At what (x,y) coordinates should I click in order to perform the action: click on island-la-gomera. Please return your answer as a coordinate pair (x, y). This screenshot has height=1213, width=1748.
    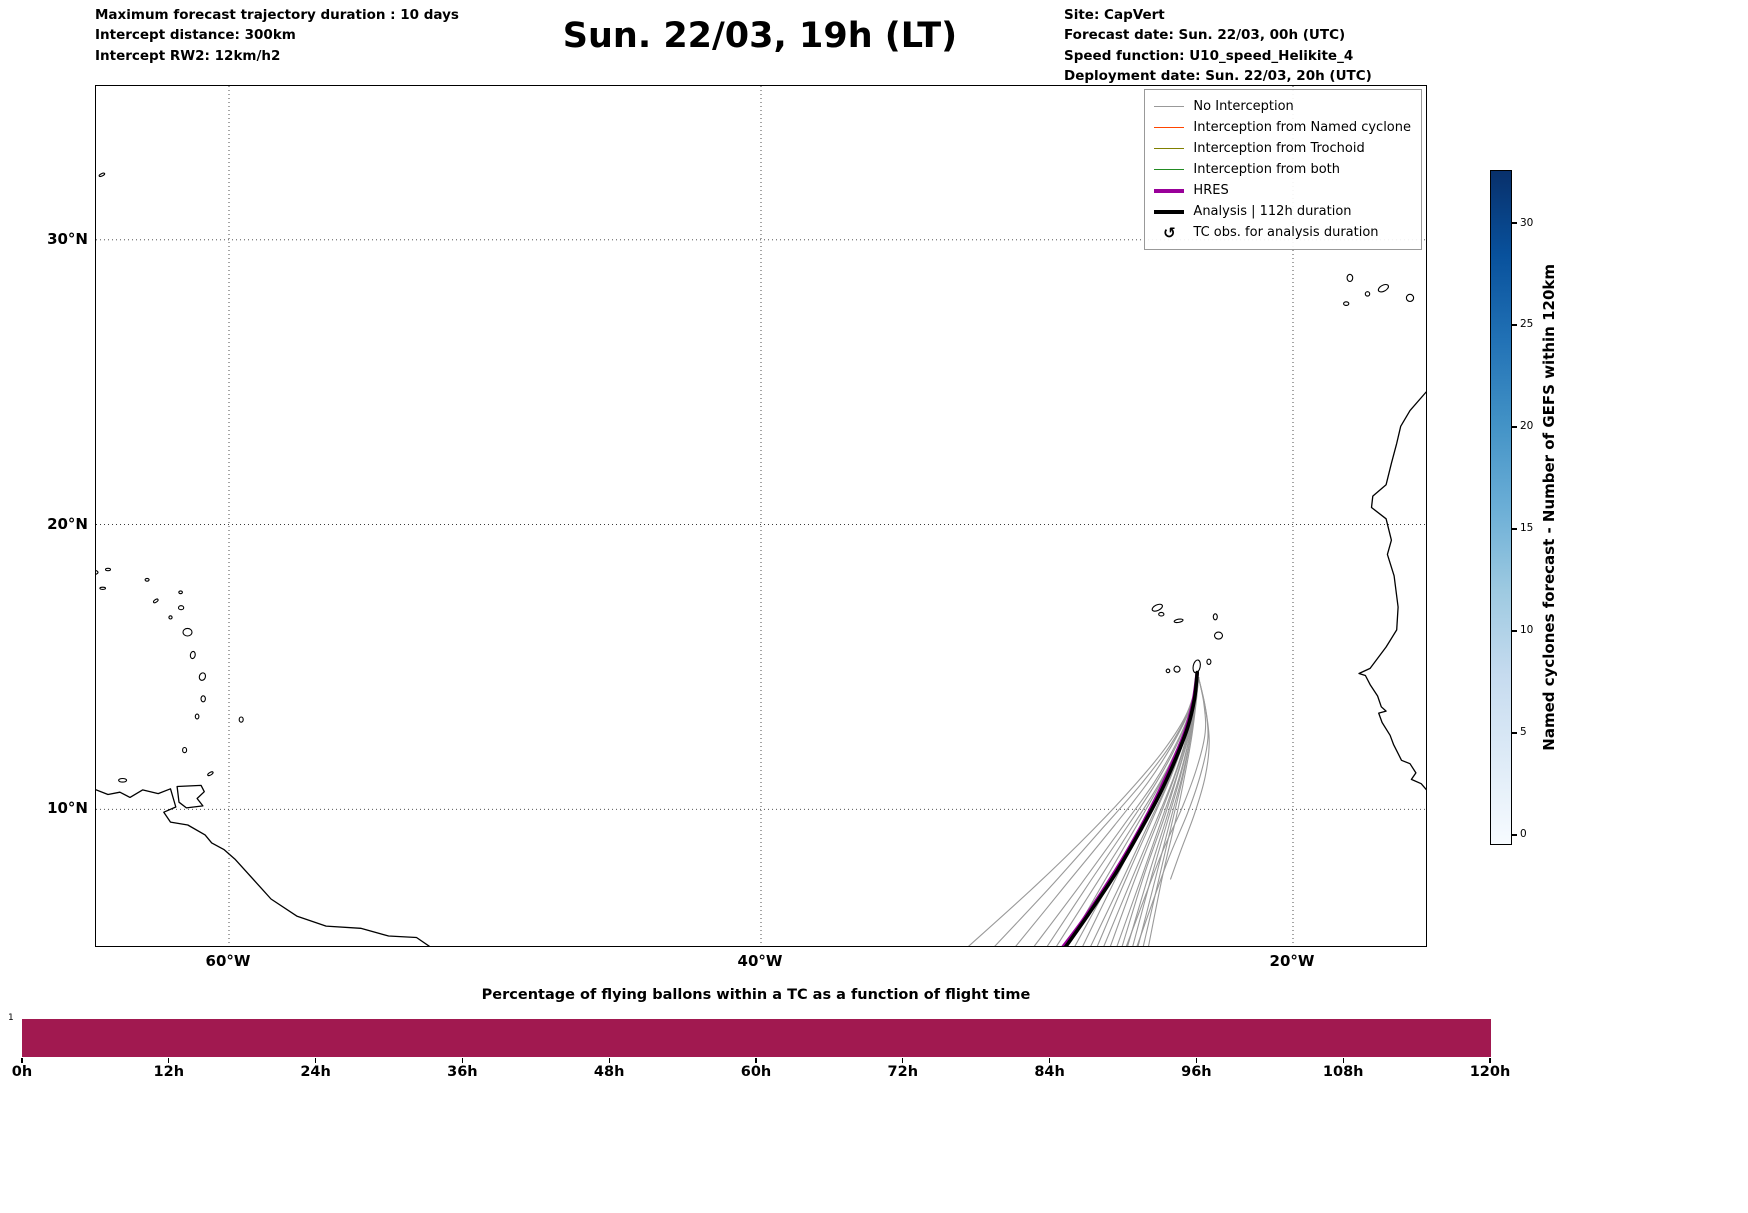
    Looking at the image, I should click on (1367, 294).